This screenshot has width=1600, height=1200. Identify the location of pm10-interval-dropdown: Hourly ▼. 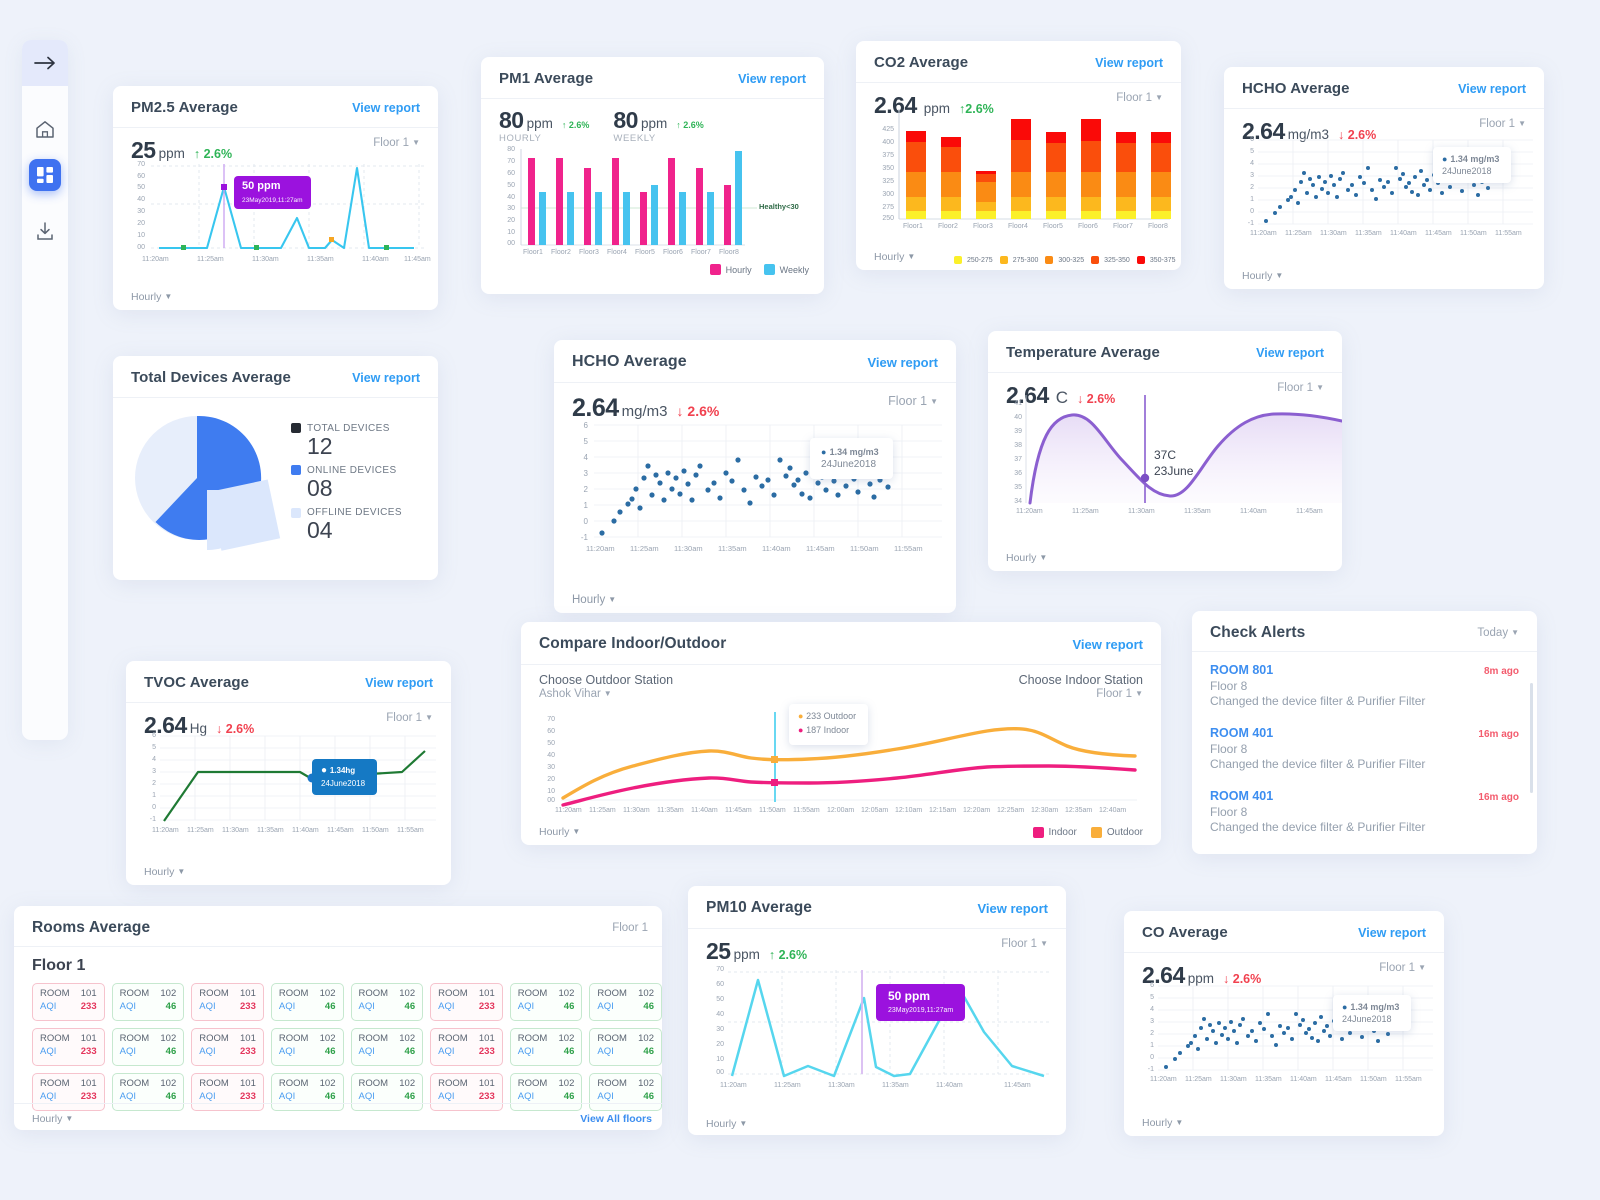
(727, 1124).